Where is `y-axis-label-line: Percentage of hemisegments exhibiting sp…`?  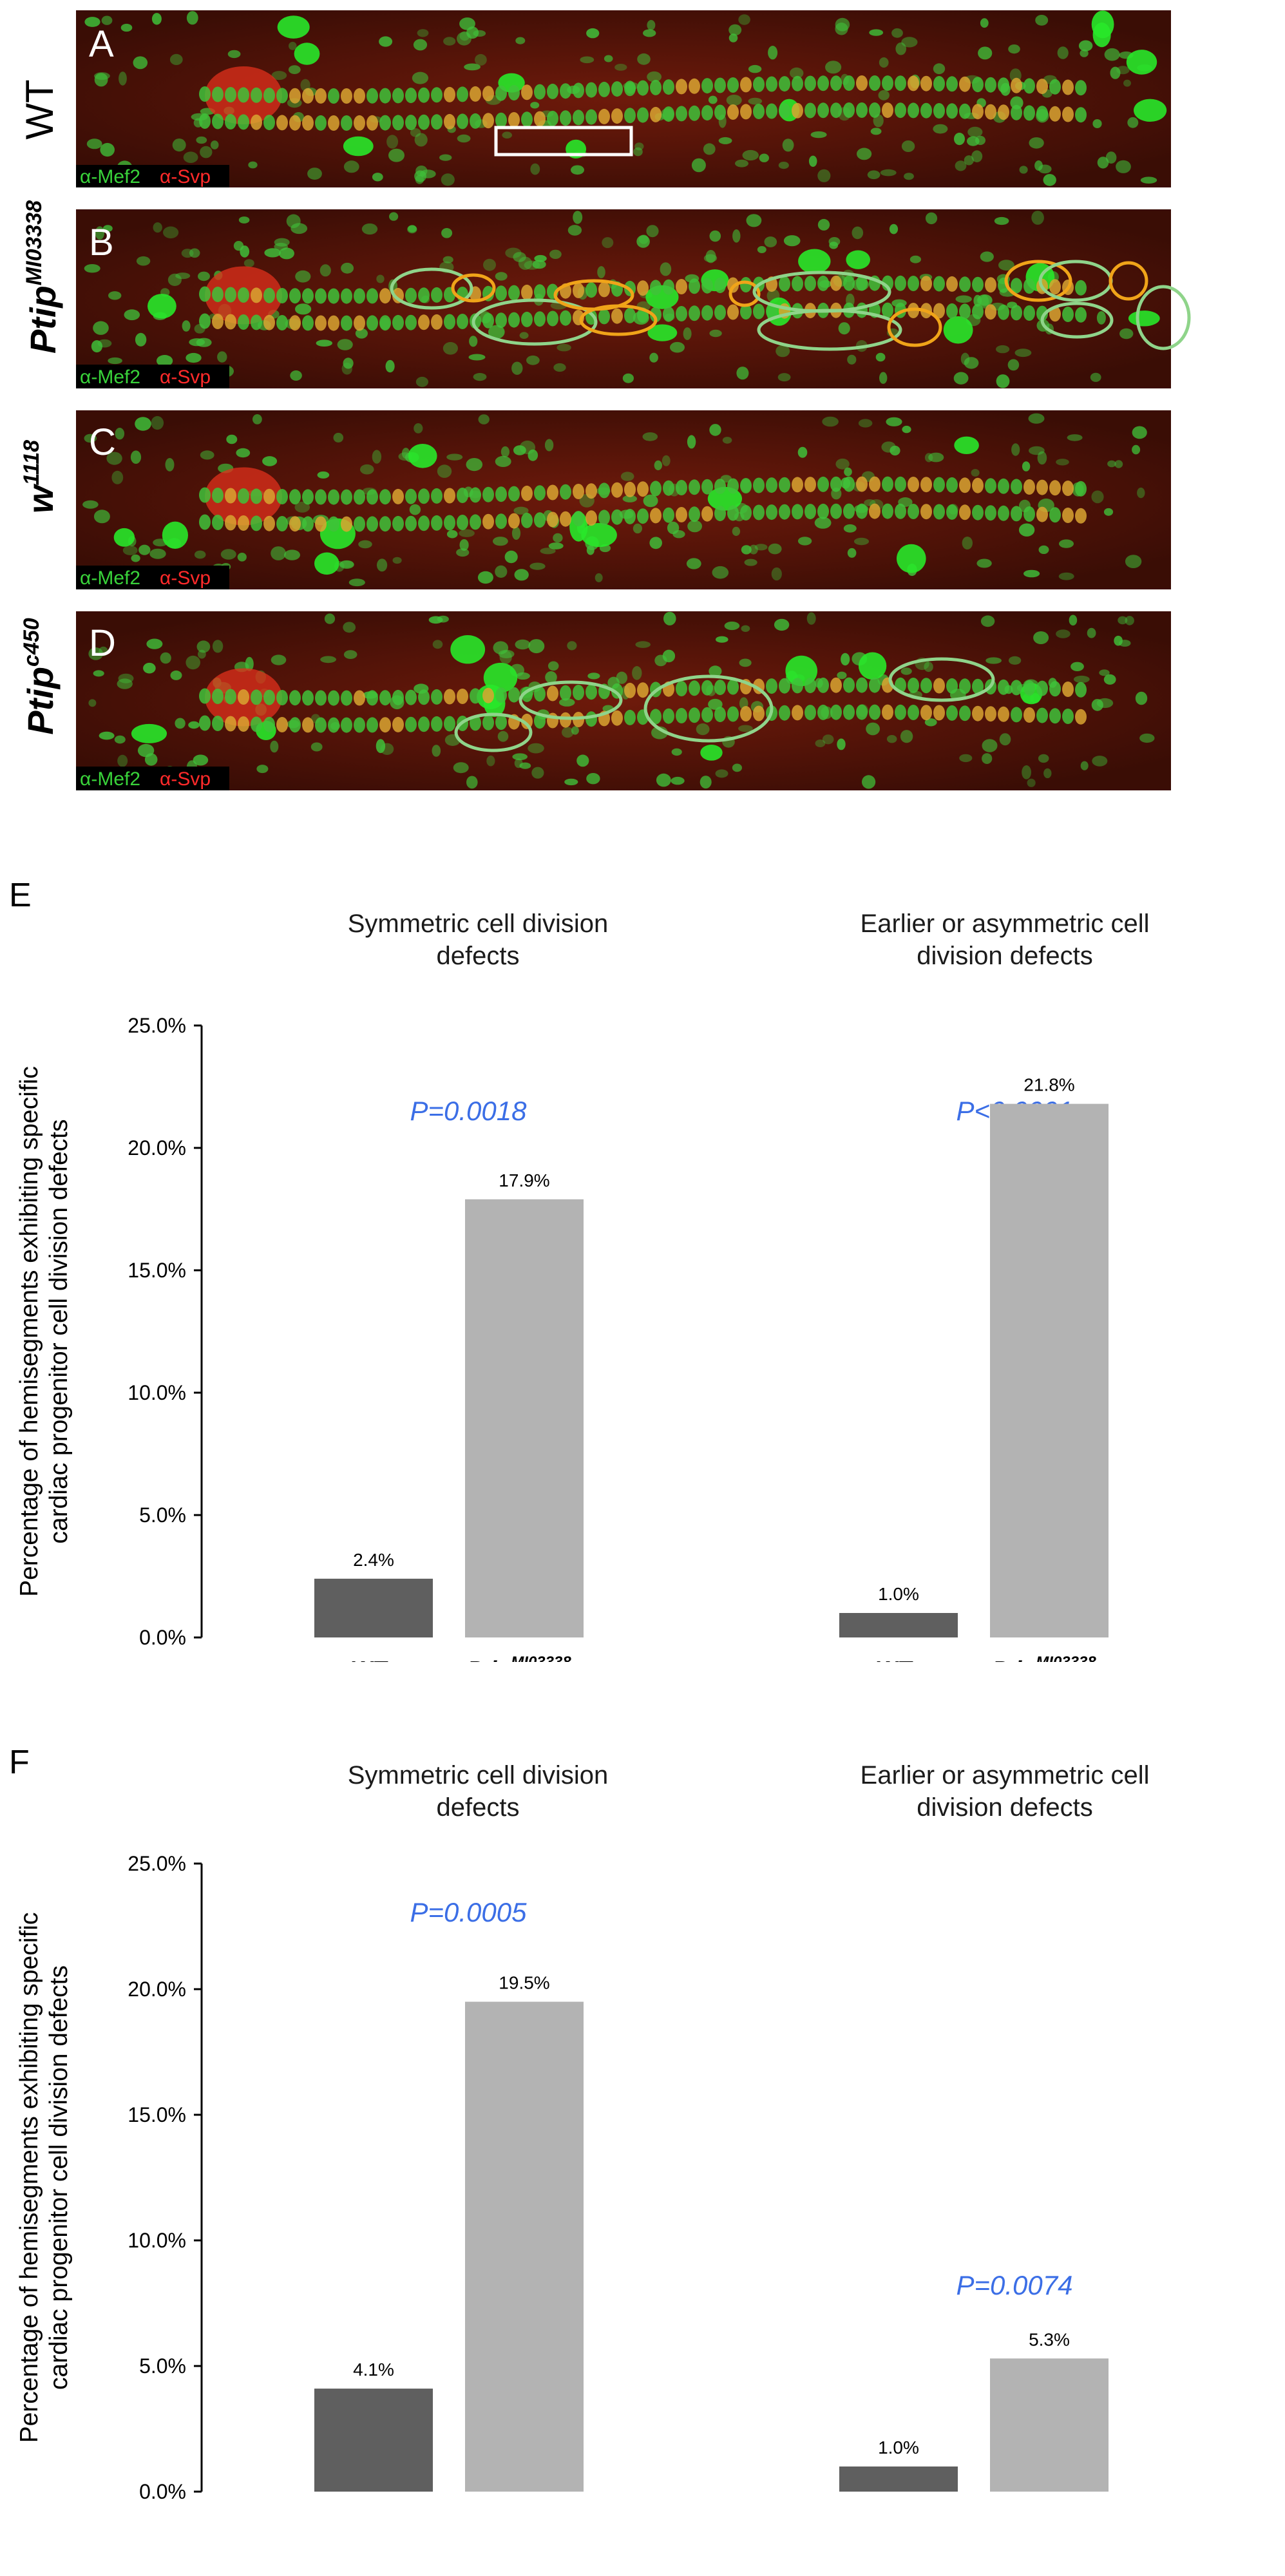 y-axis-label-line: Percentage of hemisegments exhibiting sp… is located at coordinates (29, 1331).